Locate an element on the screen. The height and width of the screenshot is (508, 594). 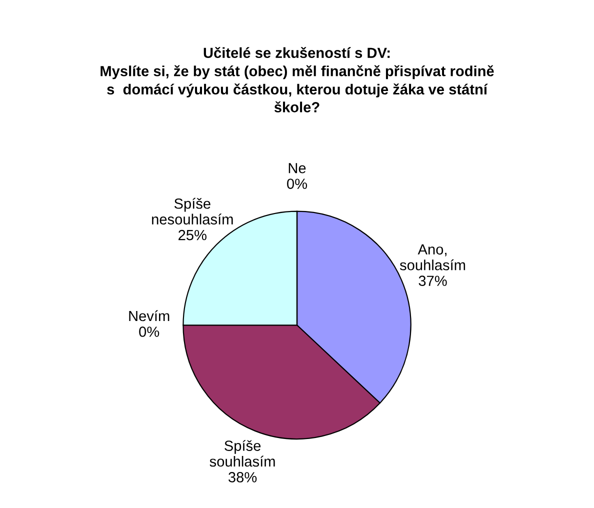
slice-label: Spíše nesouhlasím is located at coordinates (192, 211).